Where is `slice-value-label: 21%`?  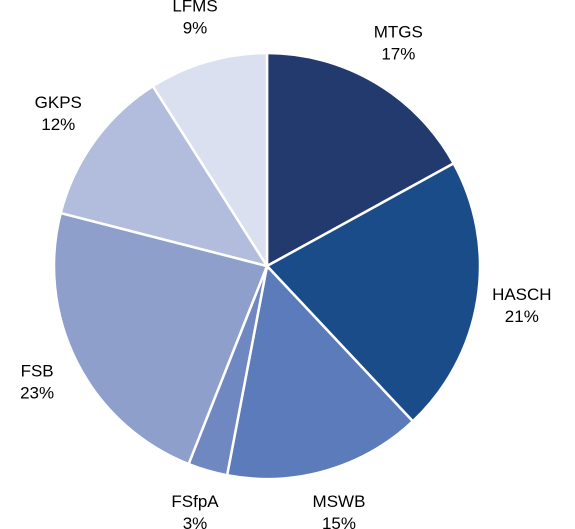 slice-value-label: 21% is located at coordinates (522, 316).